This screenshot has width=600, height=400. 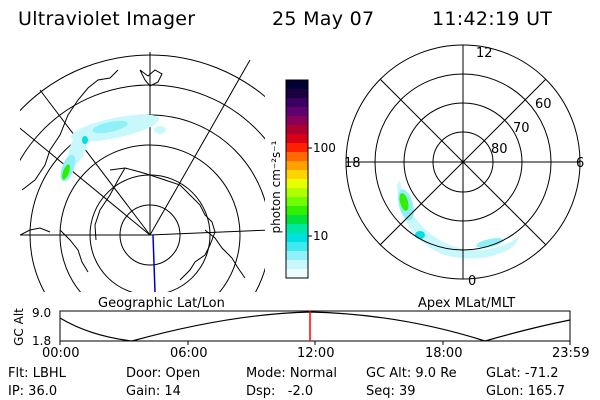 I want to click on geo-aurora-emission, so click(x=113, y=148).